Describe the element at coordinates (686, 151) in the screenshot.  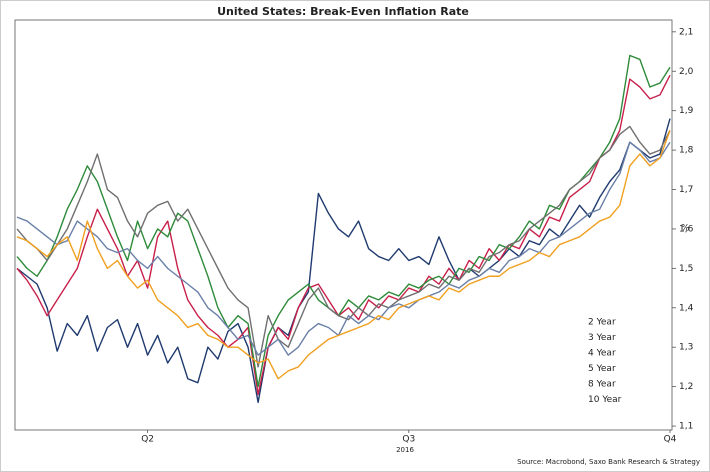
I see `y-tick-label: 1,8` at that location.